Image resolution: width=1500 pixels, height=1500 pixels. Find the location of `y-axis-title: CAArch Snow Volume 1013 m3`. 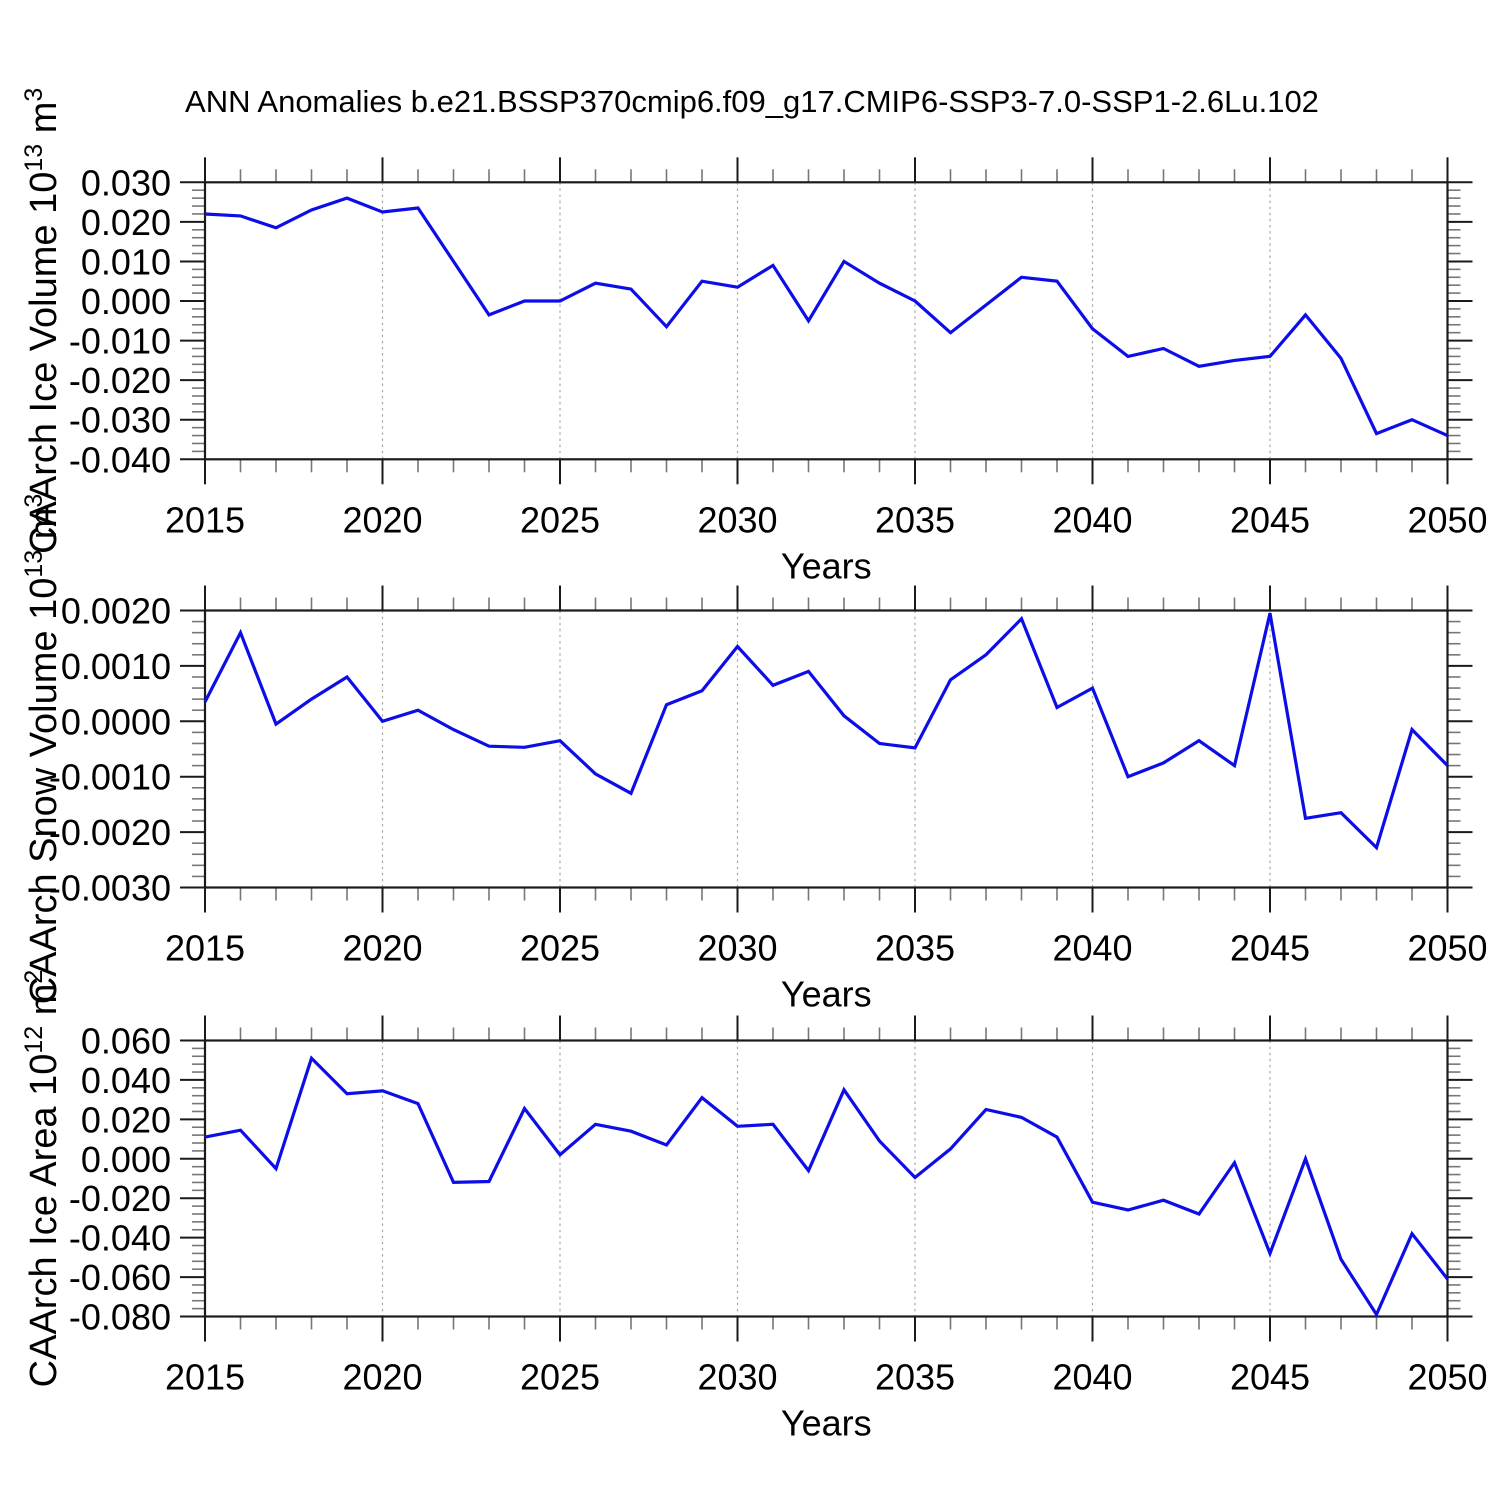

y-axis-title: CAArch Snow Volume 1013 m3 is located at coordinates (42, 749).